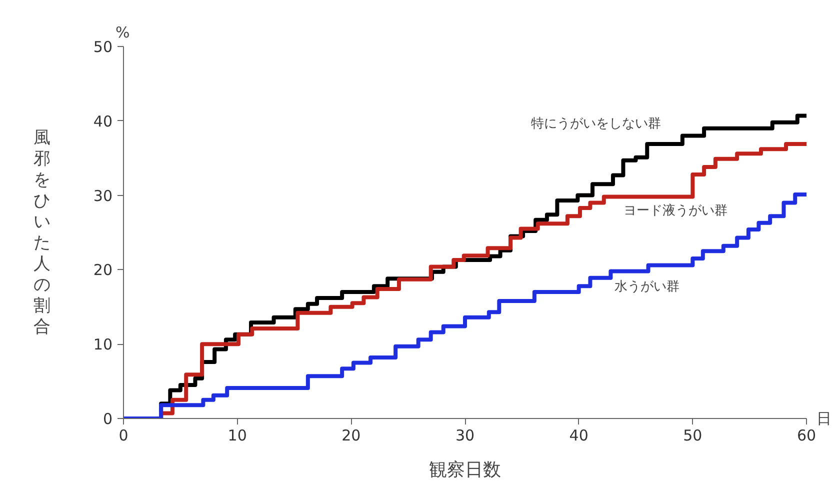 The width and height of the screenshot is (836, 497). What do you see at coordinates (676, 210) in the screenshot?
I see `series-label: ヨード液うがい群` at bounding box center [676, 210].